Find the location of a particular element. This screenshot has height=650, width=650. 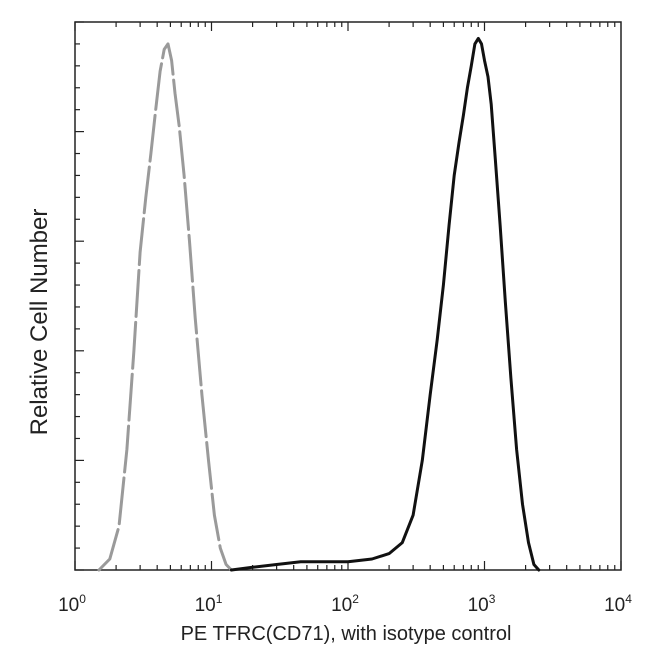

x-tick-label: 10⁴ is located at coordinates (618, 604).